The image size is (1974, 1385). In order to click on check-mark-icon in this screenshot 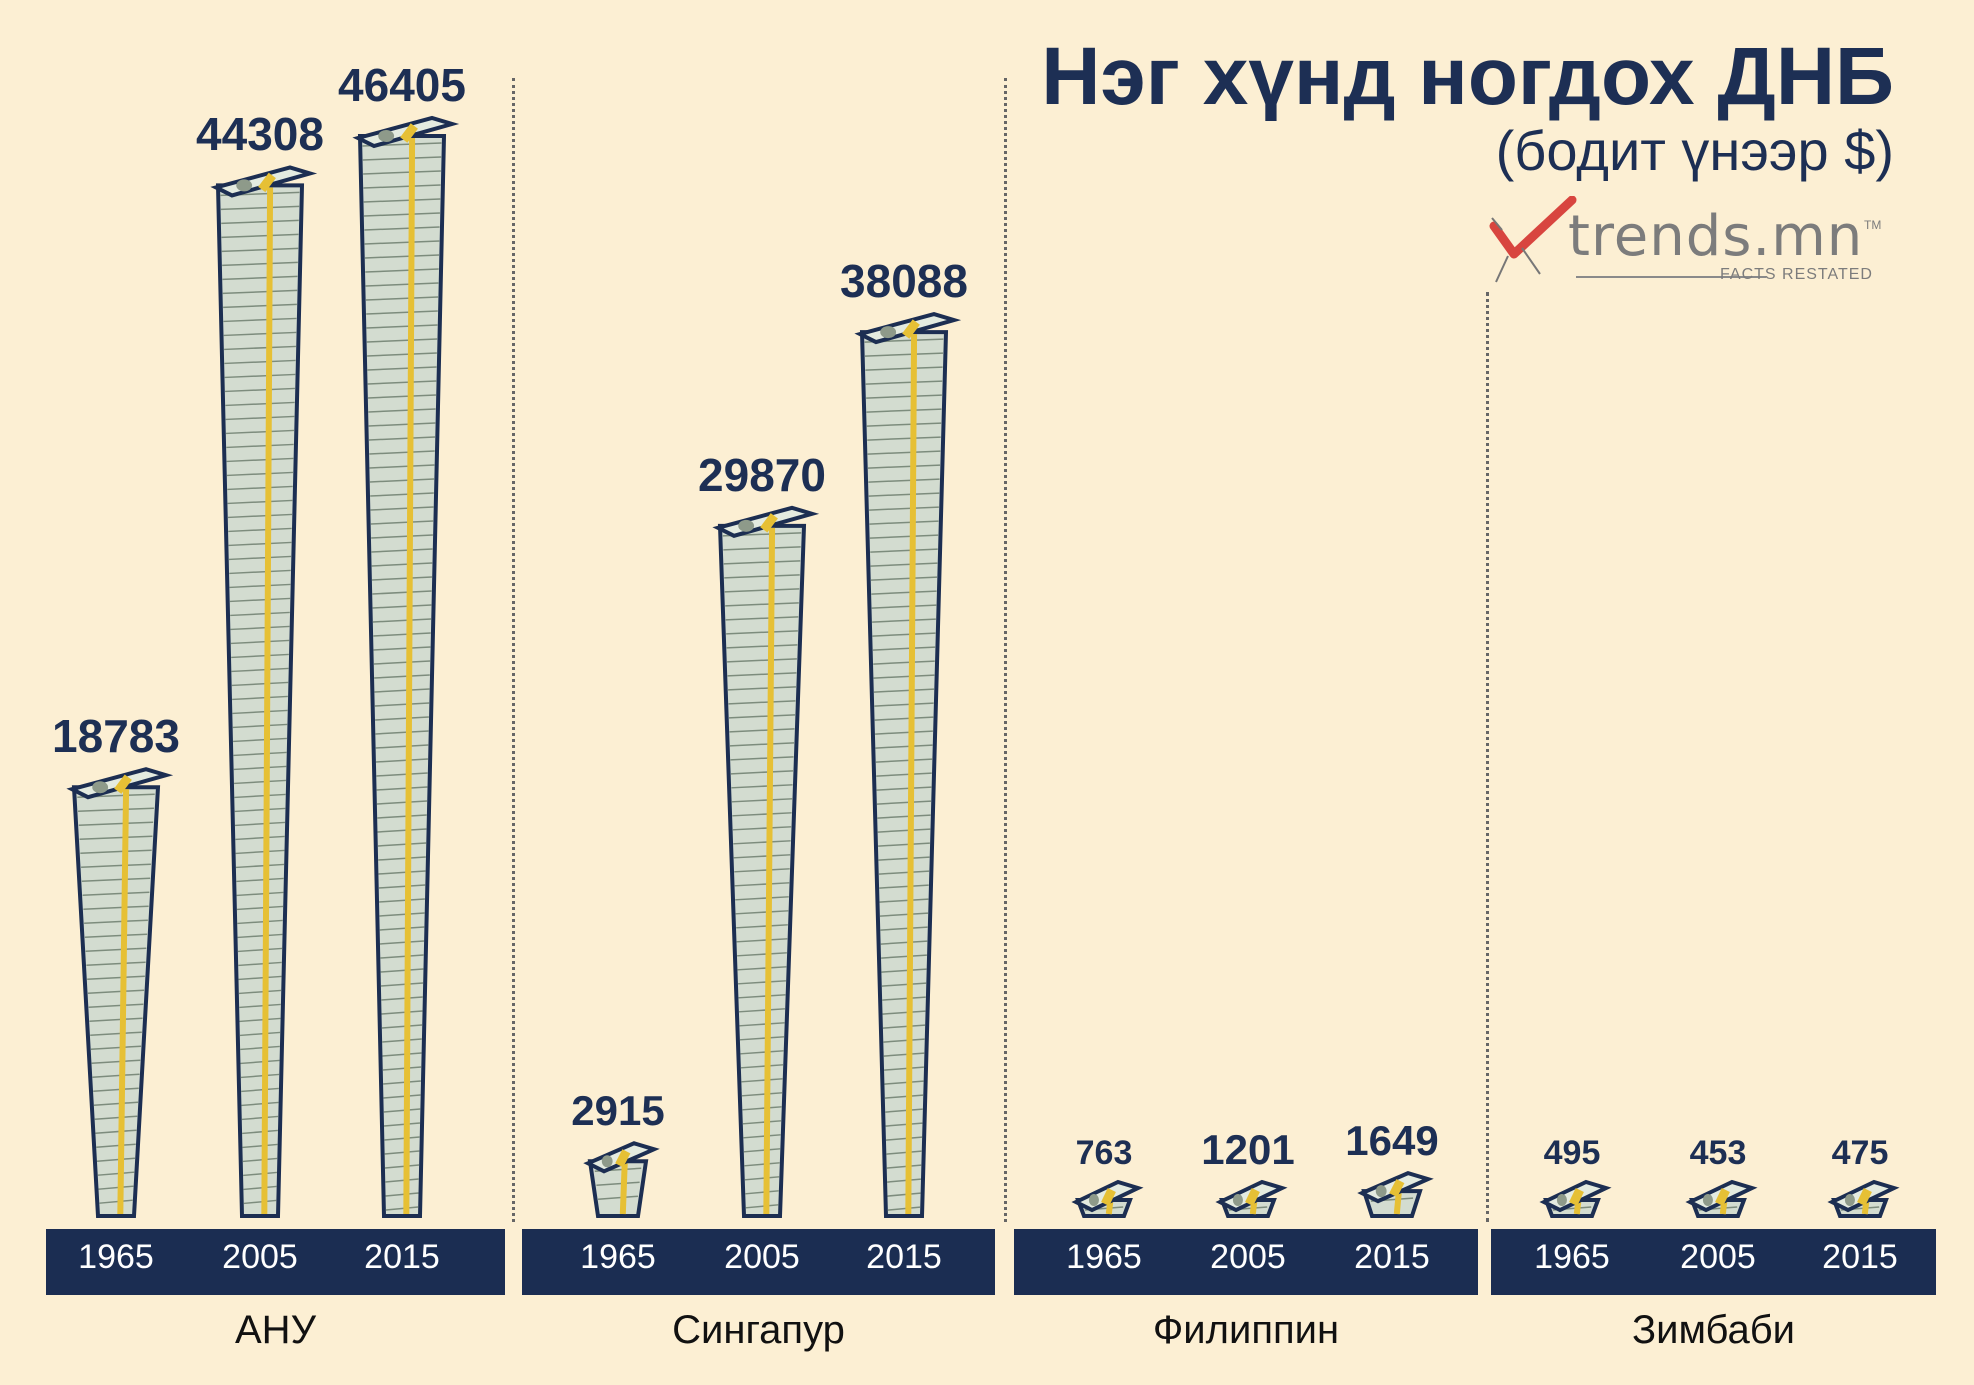, I will do `click(1533, 239)`.